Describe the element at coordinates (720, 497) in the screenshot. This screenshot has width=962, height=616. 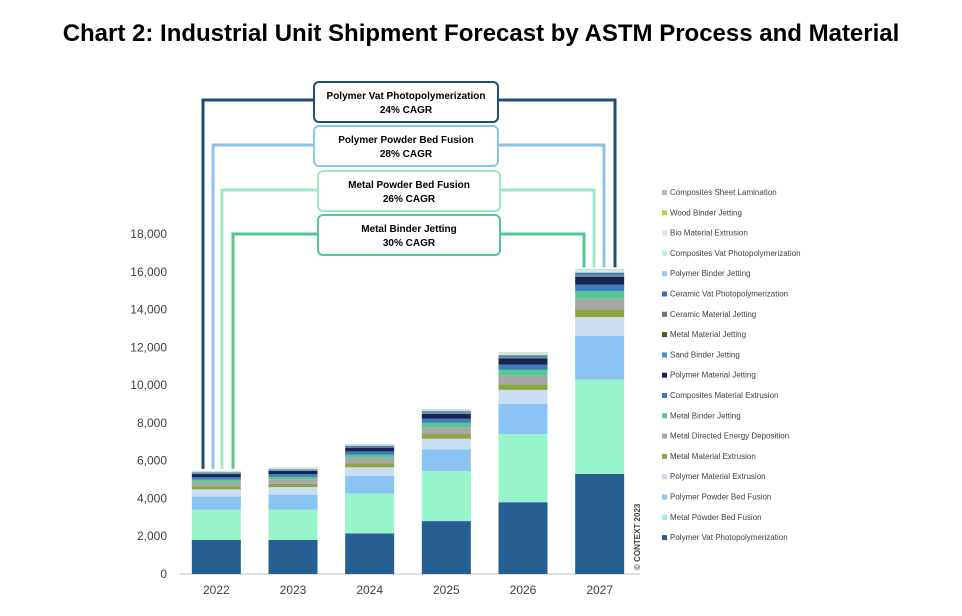
I see `legend-label: Polymer Powder Bed Fusion` at that location.